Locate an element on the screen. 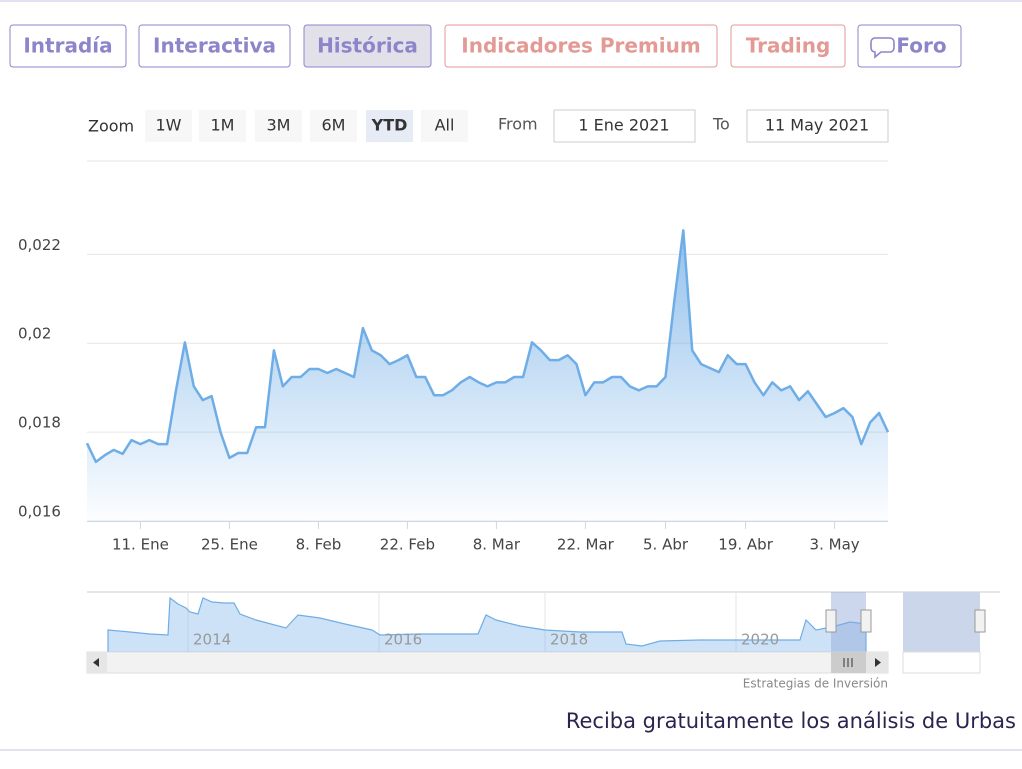 This screenshot has height=769, width=1022. tab-label: Foro is located at coordinates (921, 46).